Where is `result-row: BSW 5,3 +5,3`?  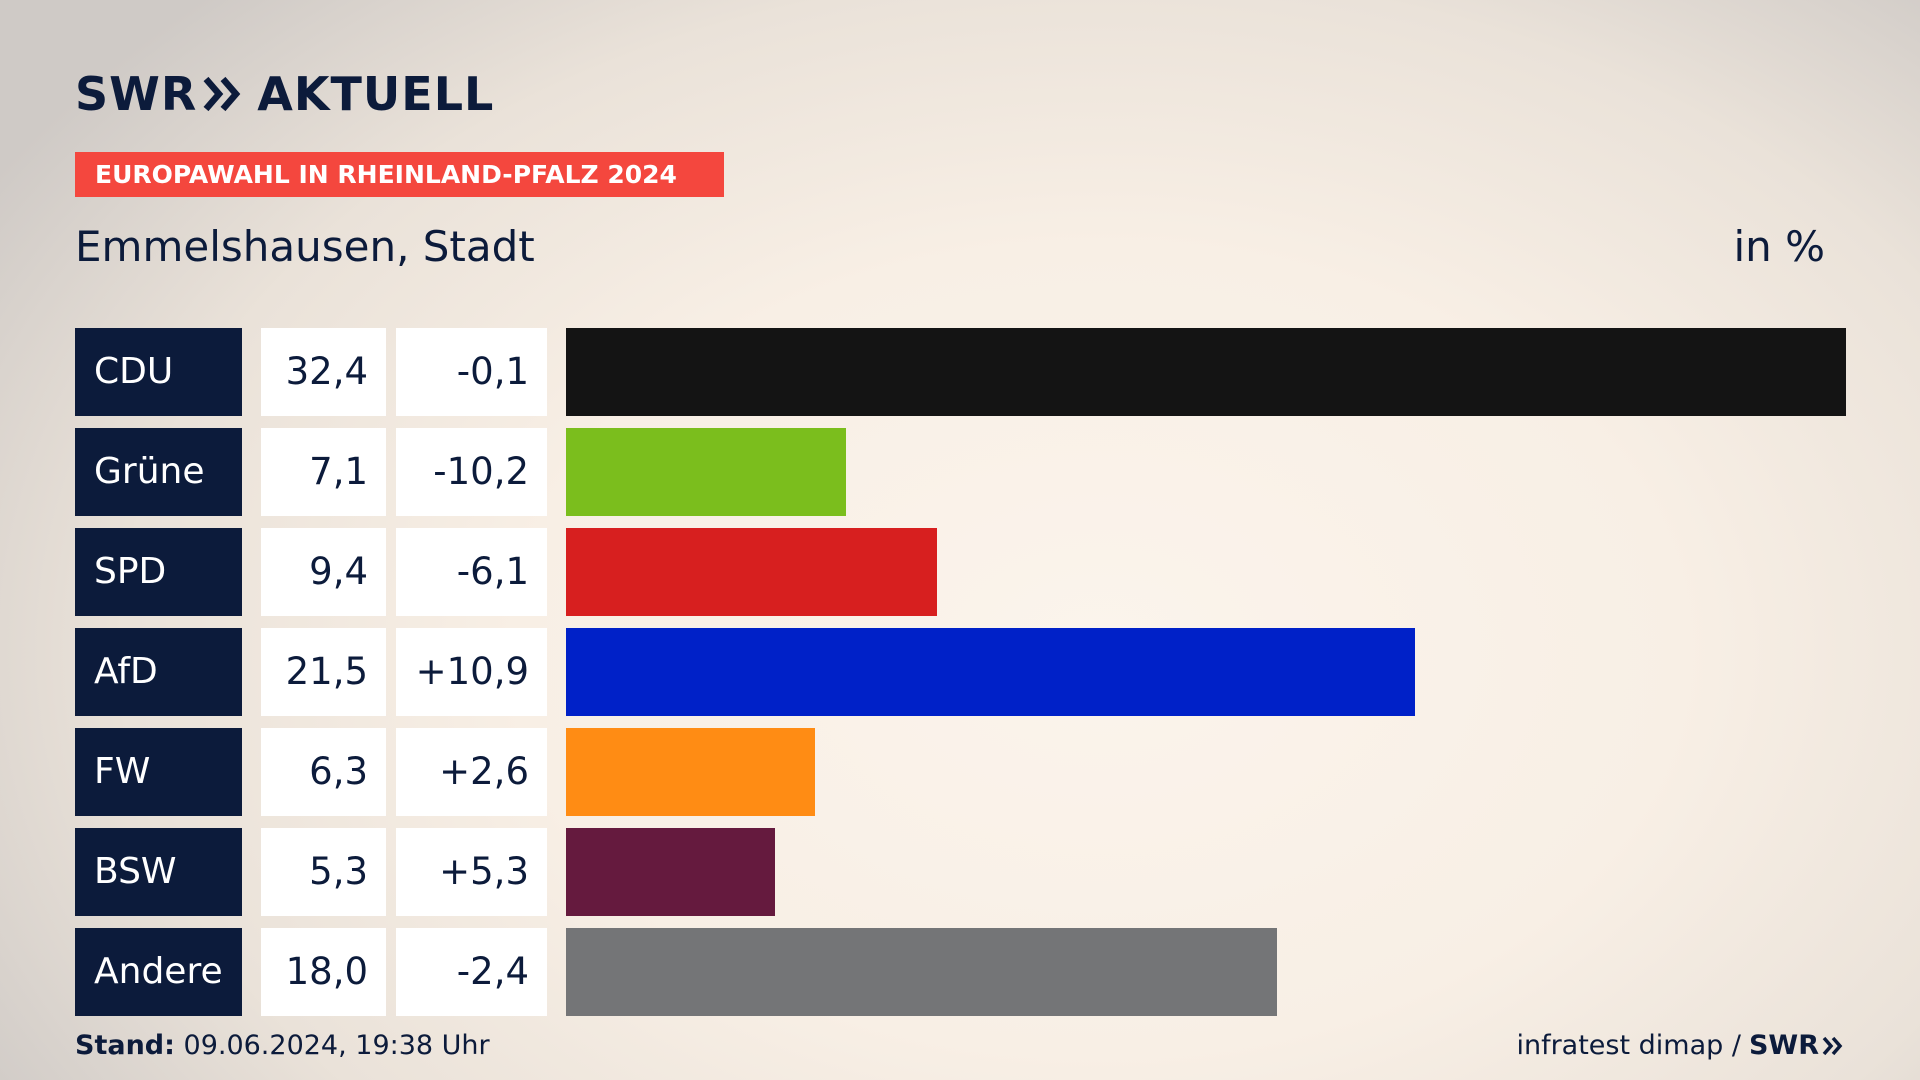
result-row: BSW 5,3 +5,3 is located at coordinates (961, 872).